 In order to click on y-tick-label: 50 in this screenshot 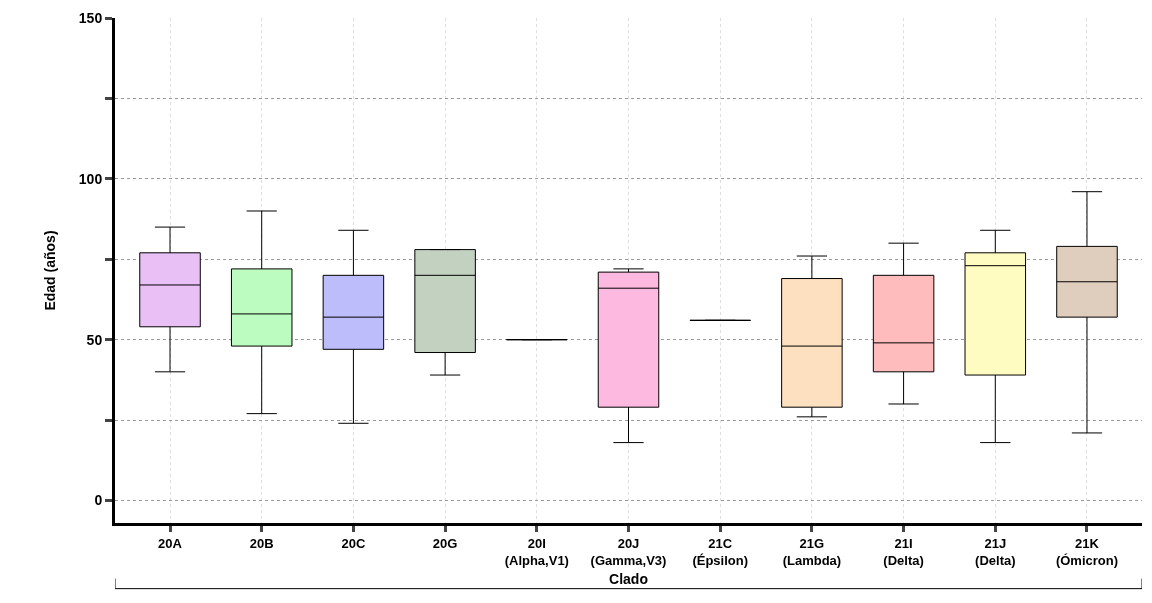, I will do `click(94, 339)`.